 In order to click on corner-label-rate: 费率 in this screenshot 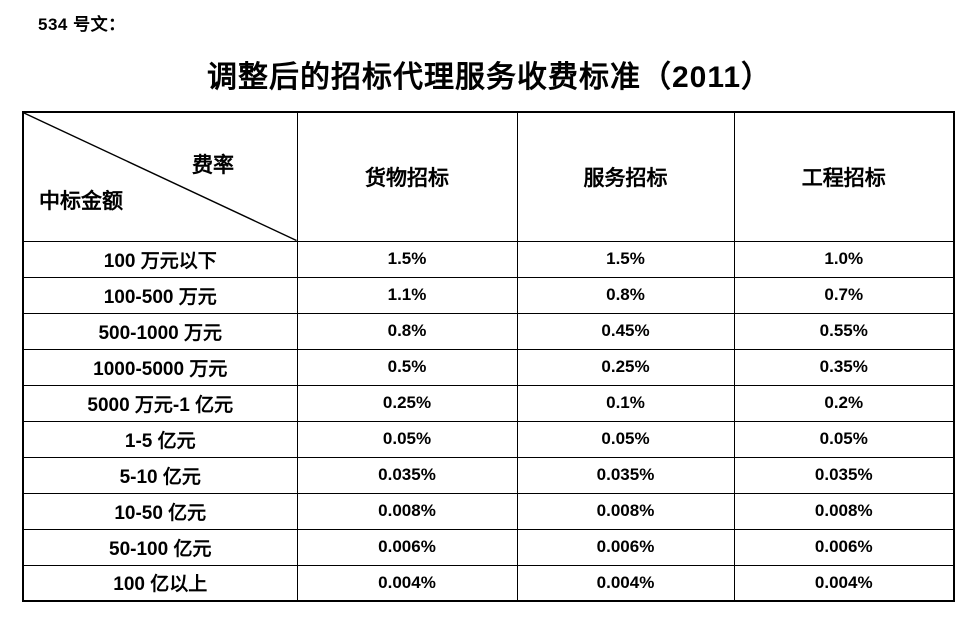, I will do `click(213, 165)`.